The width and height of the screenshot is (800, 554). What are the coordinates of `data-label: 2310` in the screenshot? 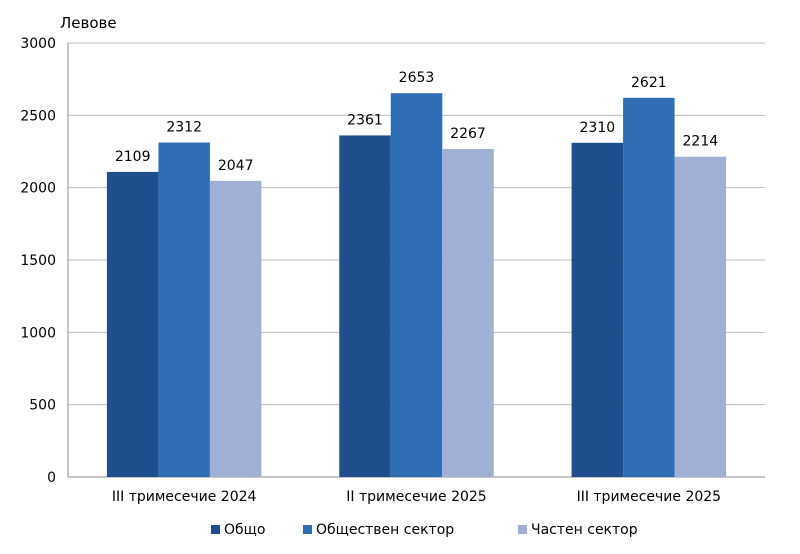 It's located at (598, 128).